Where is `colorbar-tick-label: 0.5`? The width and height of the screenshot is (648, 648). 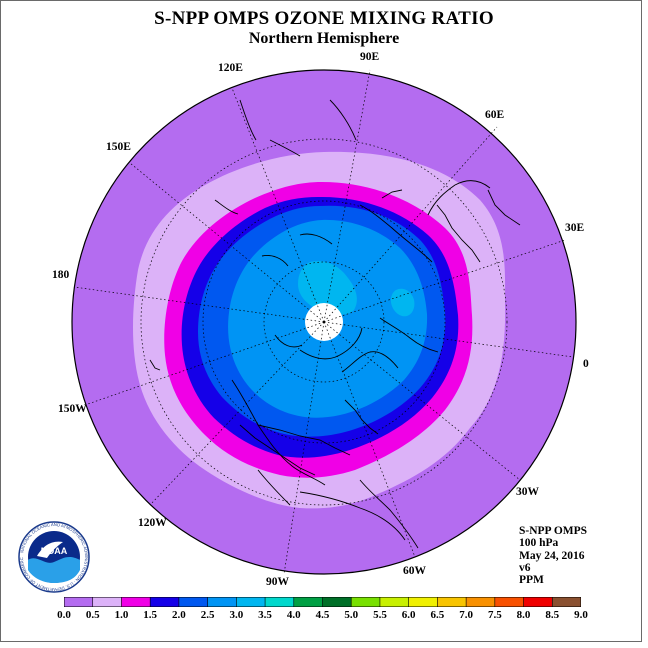
colorbar-tick-label: 0.5 is located at coordinates (92, 615).